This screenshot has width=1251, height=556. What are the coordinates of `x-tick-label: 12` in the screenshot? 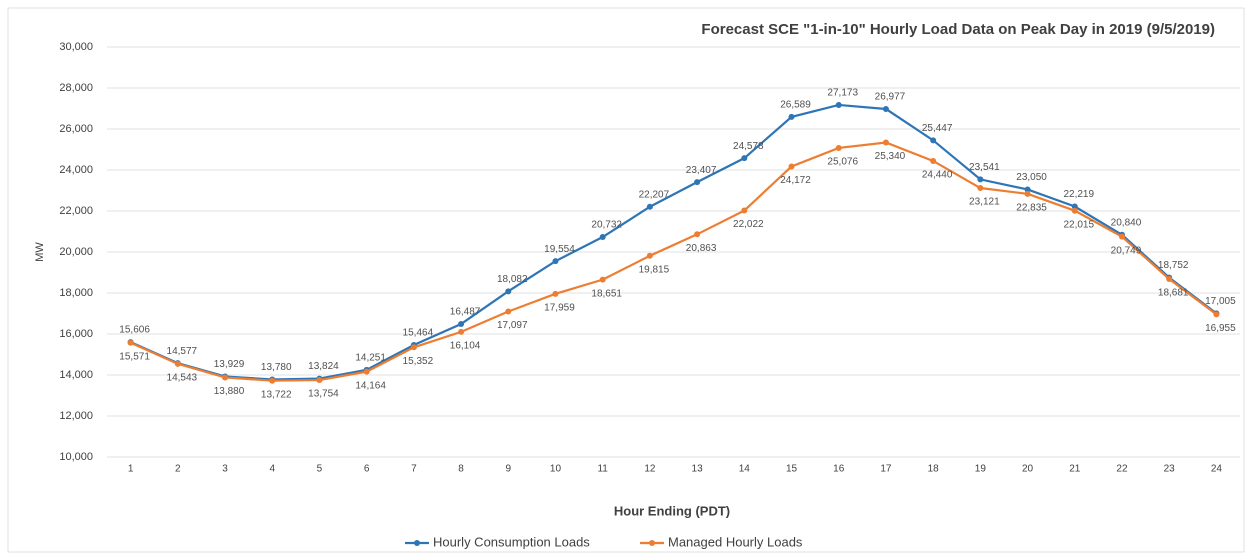 It's located at (650, 469).